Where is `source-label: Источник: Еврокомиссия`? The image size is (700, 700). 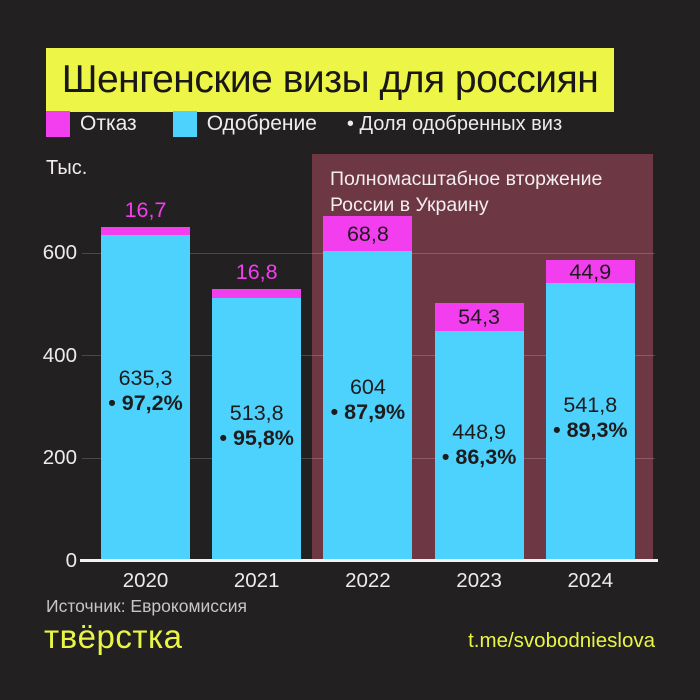 source-label: Источник: Еврокомиссия is located at coordinates (147, 606).